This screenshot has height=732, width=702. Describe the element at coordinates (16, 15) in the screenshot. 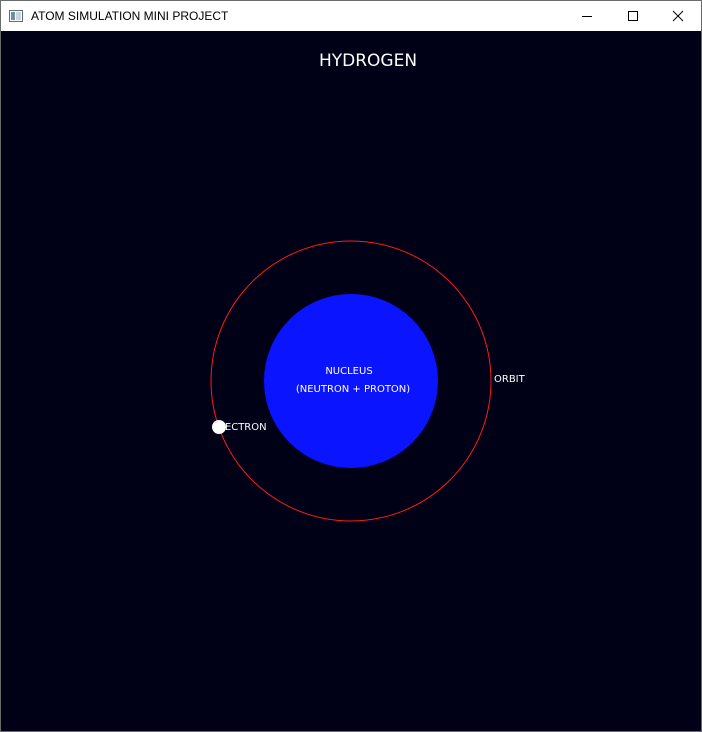

I see `app-window-icon` at that location.